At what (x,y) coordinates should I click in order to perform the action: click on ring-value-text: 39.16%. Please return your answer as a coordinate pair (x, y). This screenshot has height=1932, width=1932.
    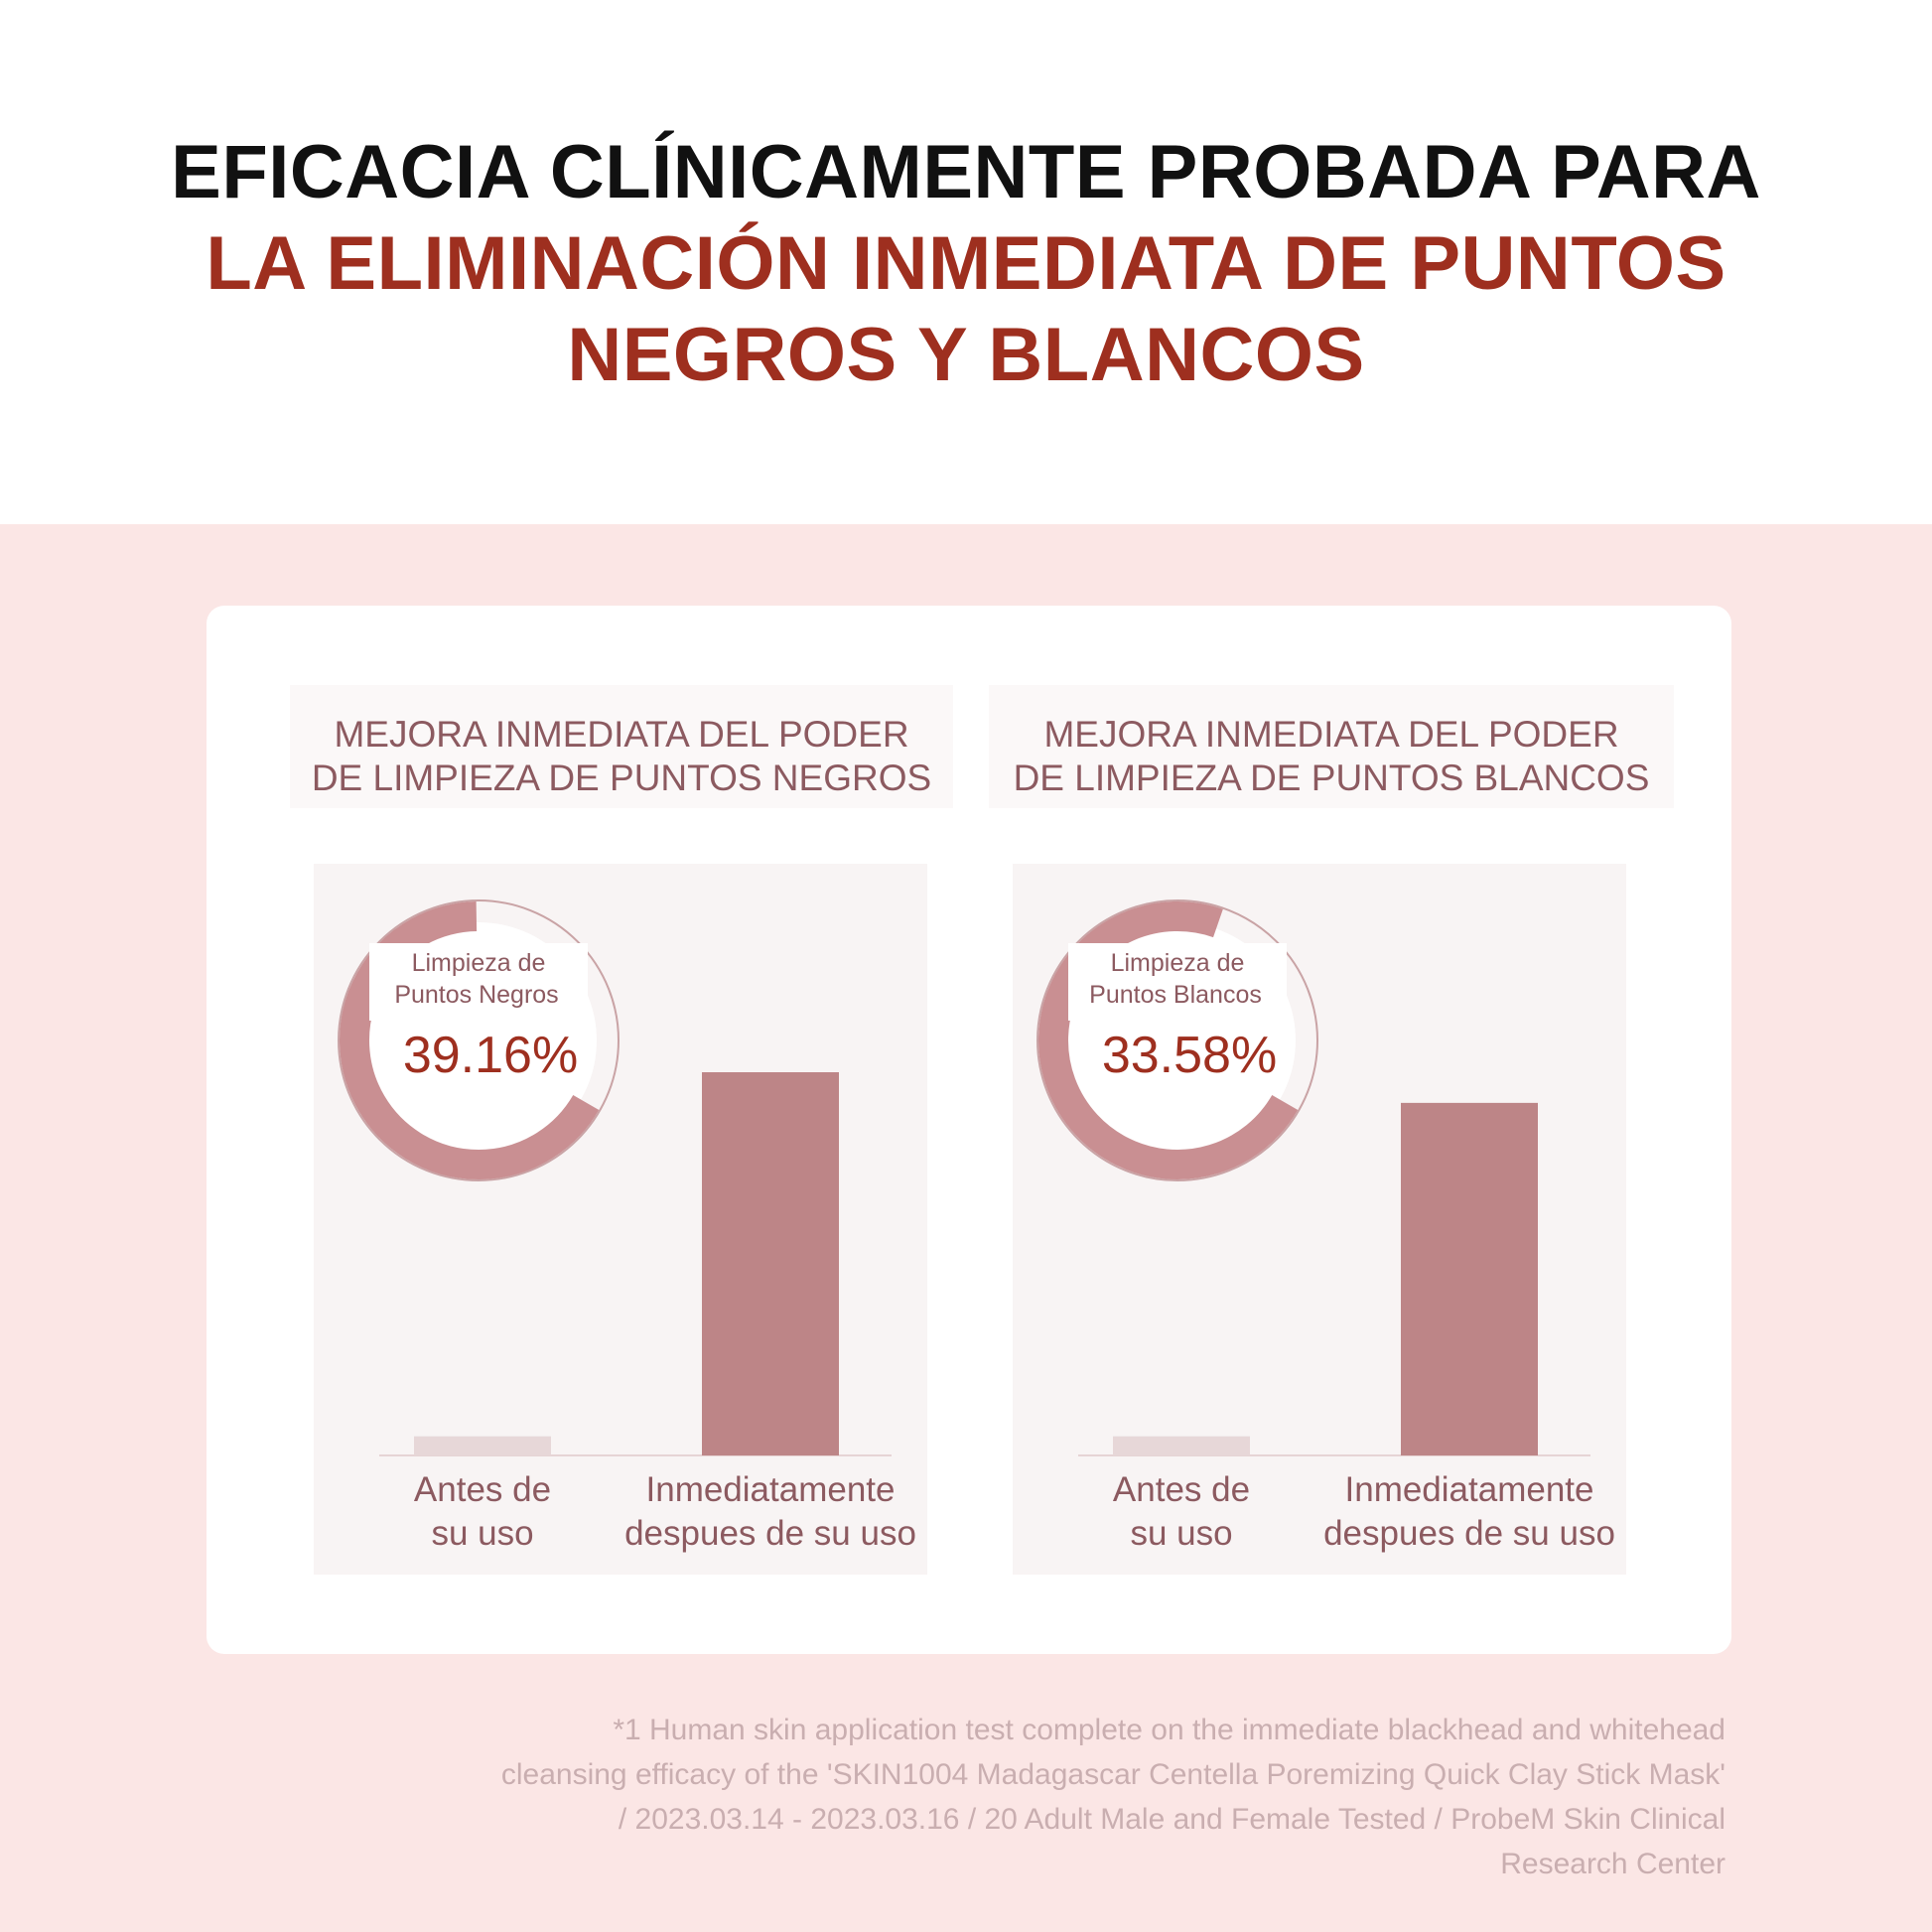
    Looking at the image, I should click on (491, 1055).